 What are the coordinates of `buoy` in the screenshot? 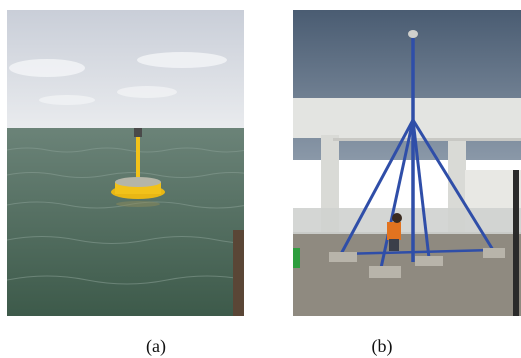 It's located at (138, 167).